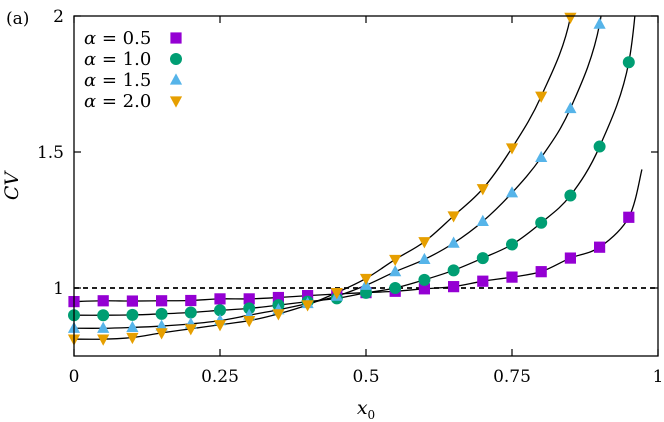 The image size is (664, 422). Describe the element at coordinates (372, 415) in the screenshot. I see `x-axis-title-sub: 0` at that location.